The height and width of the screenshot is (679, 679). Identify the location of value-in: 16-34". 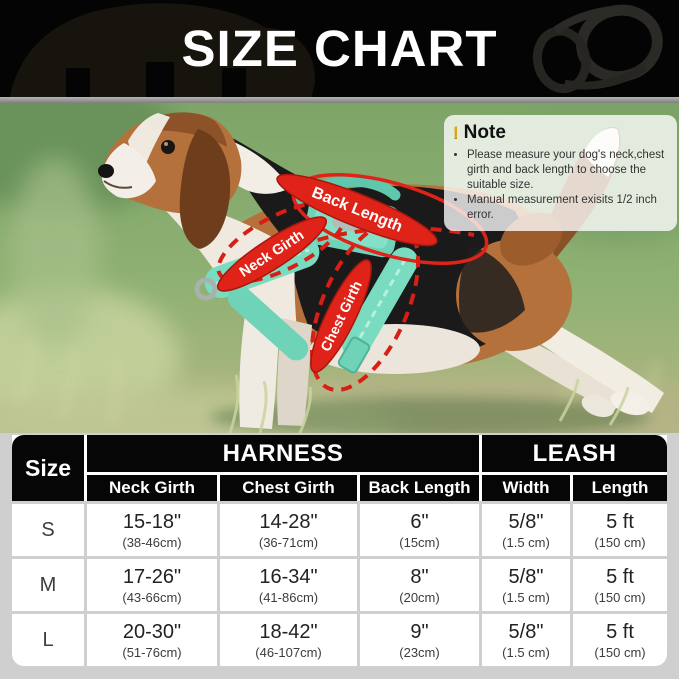
(288, 576).